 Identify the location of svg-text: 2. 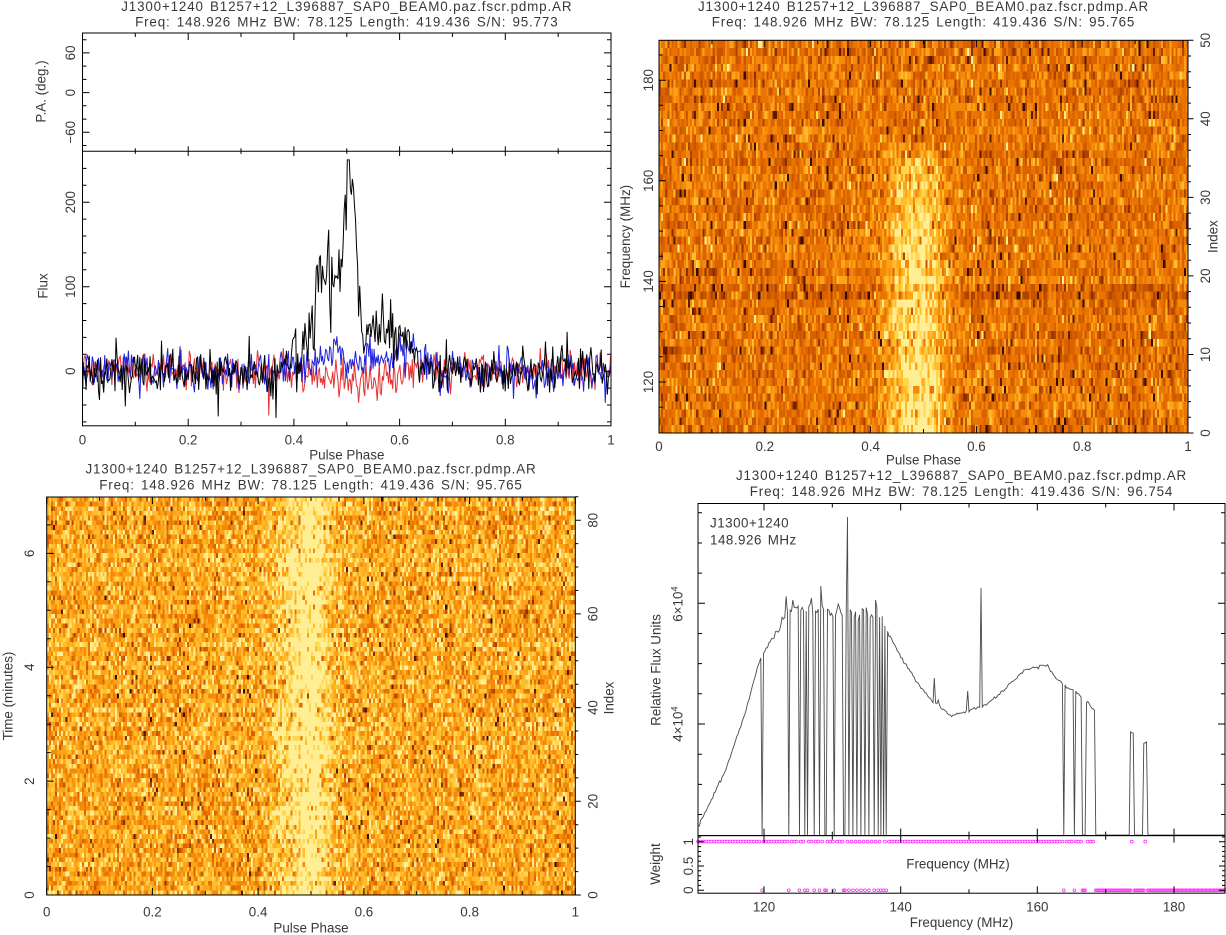
(29, 780).